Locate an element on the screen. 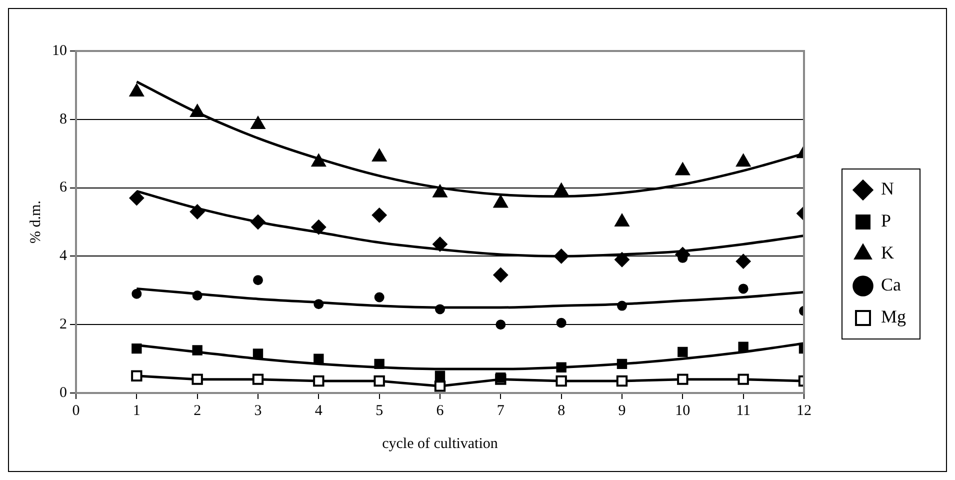 The height and width of the screenshot is (480, 955). x-tick-label: 1 is located at coordinates (136, 410).